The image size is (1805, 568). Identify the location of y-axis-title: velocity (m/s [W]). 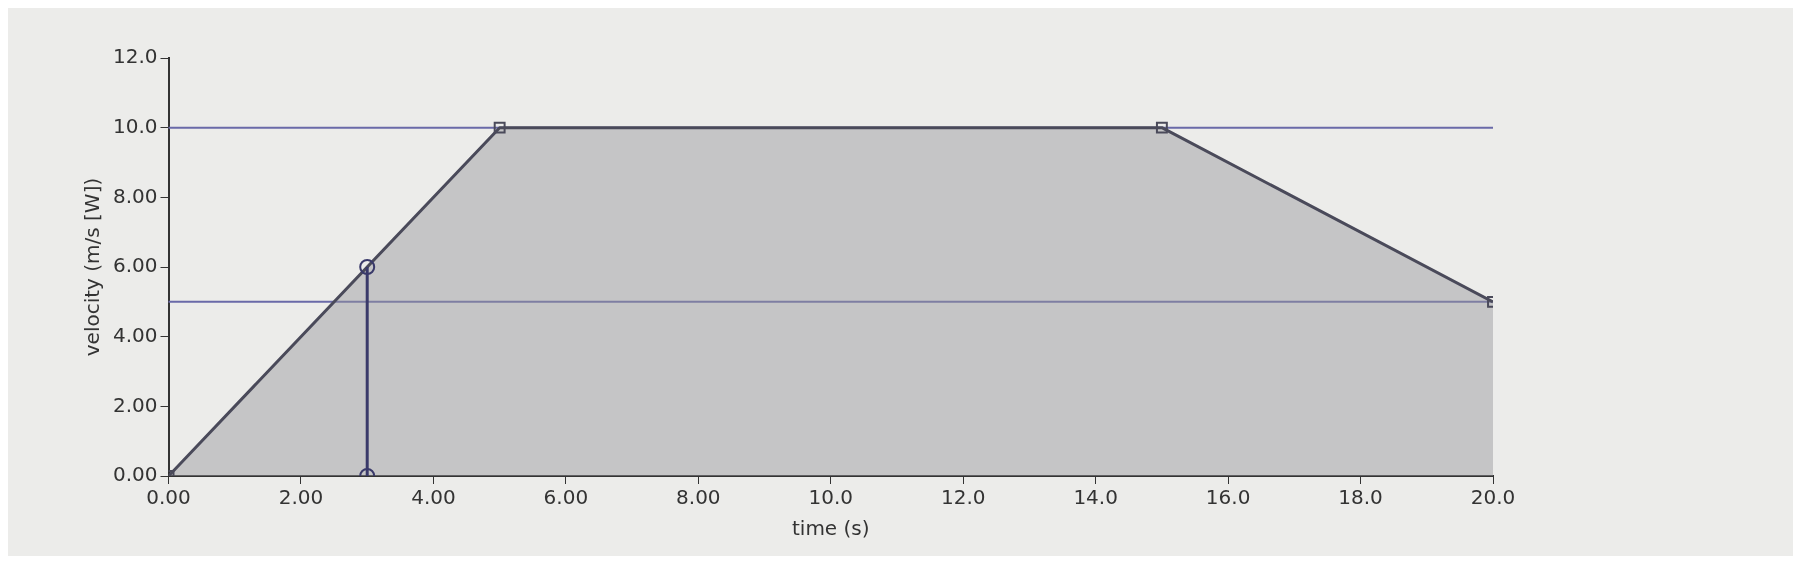
(92, 267).